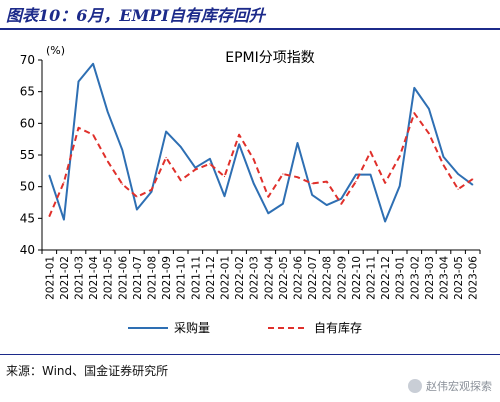 The width and height of the screenshot is (500, 402). Describe the element at coordinates (313, 278) in the screenshot. I see `x-tick-label: 2022-07` at that location.